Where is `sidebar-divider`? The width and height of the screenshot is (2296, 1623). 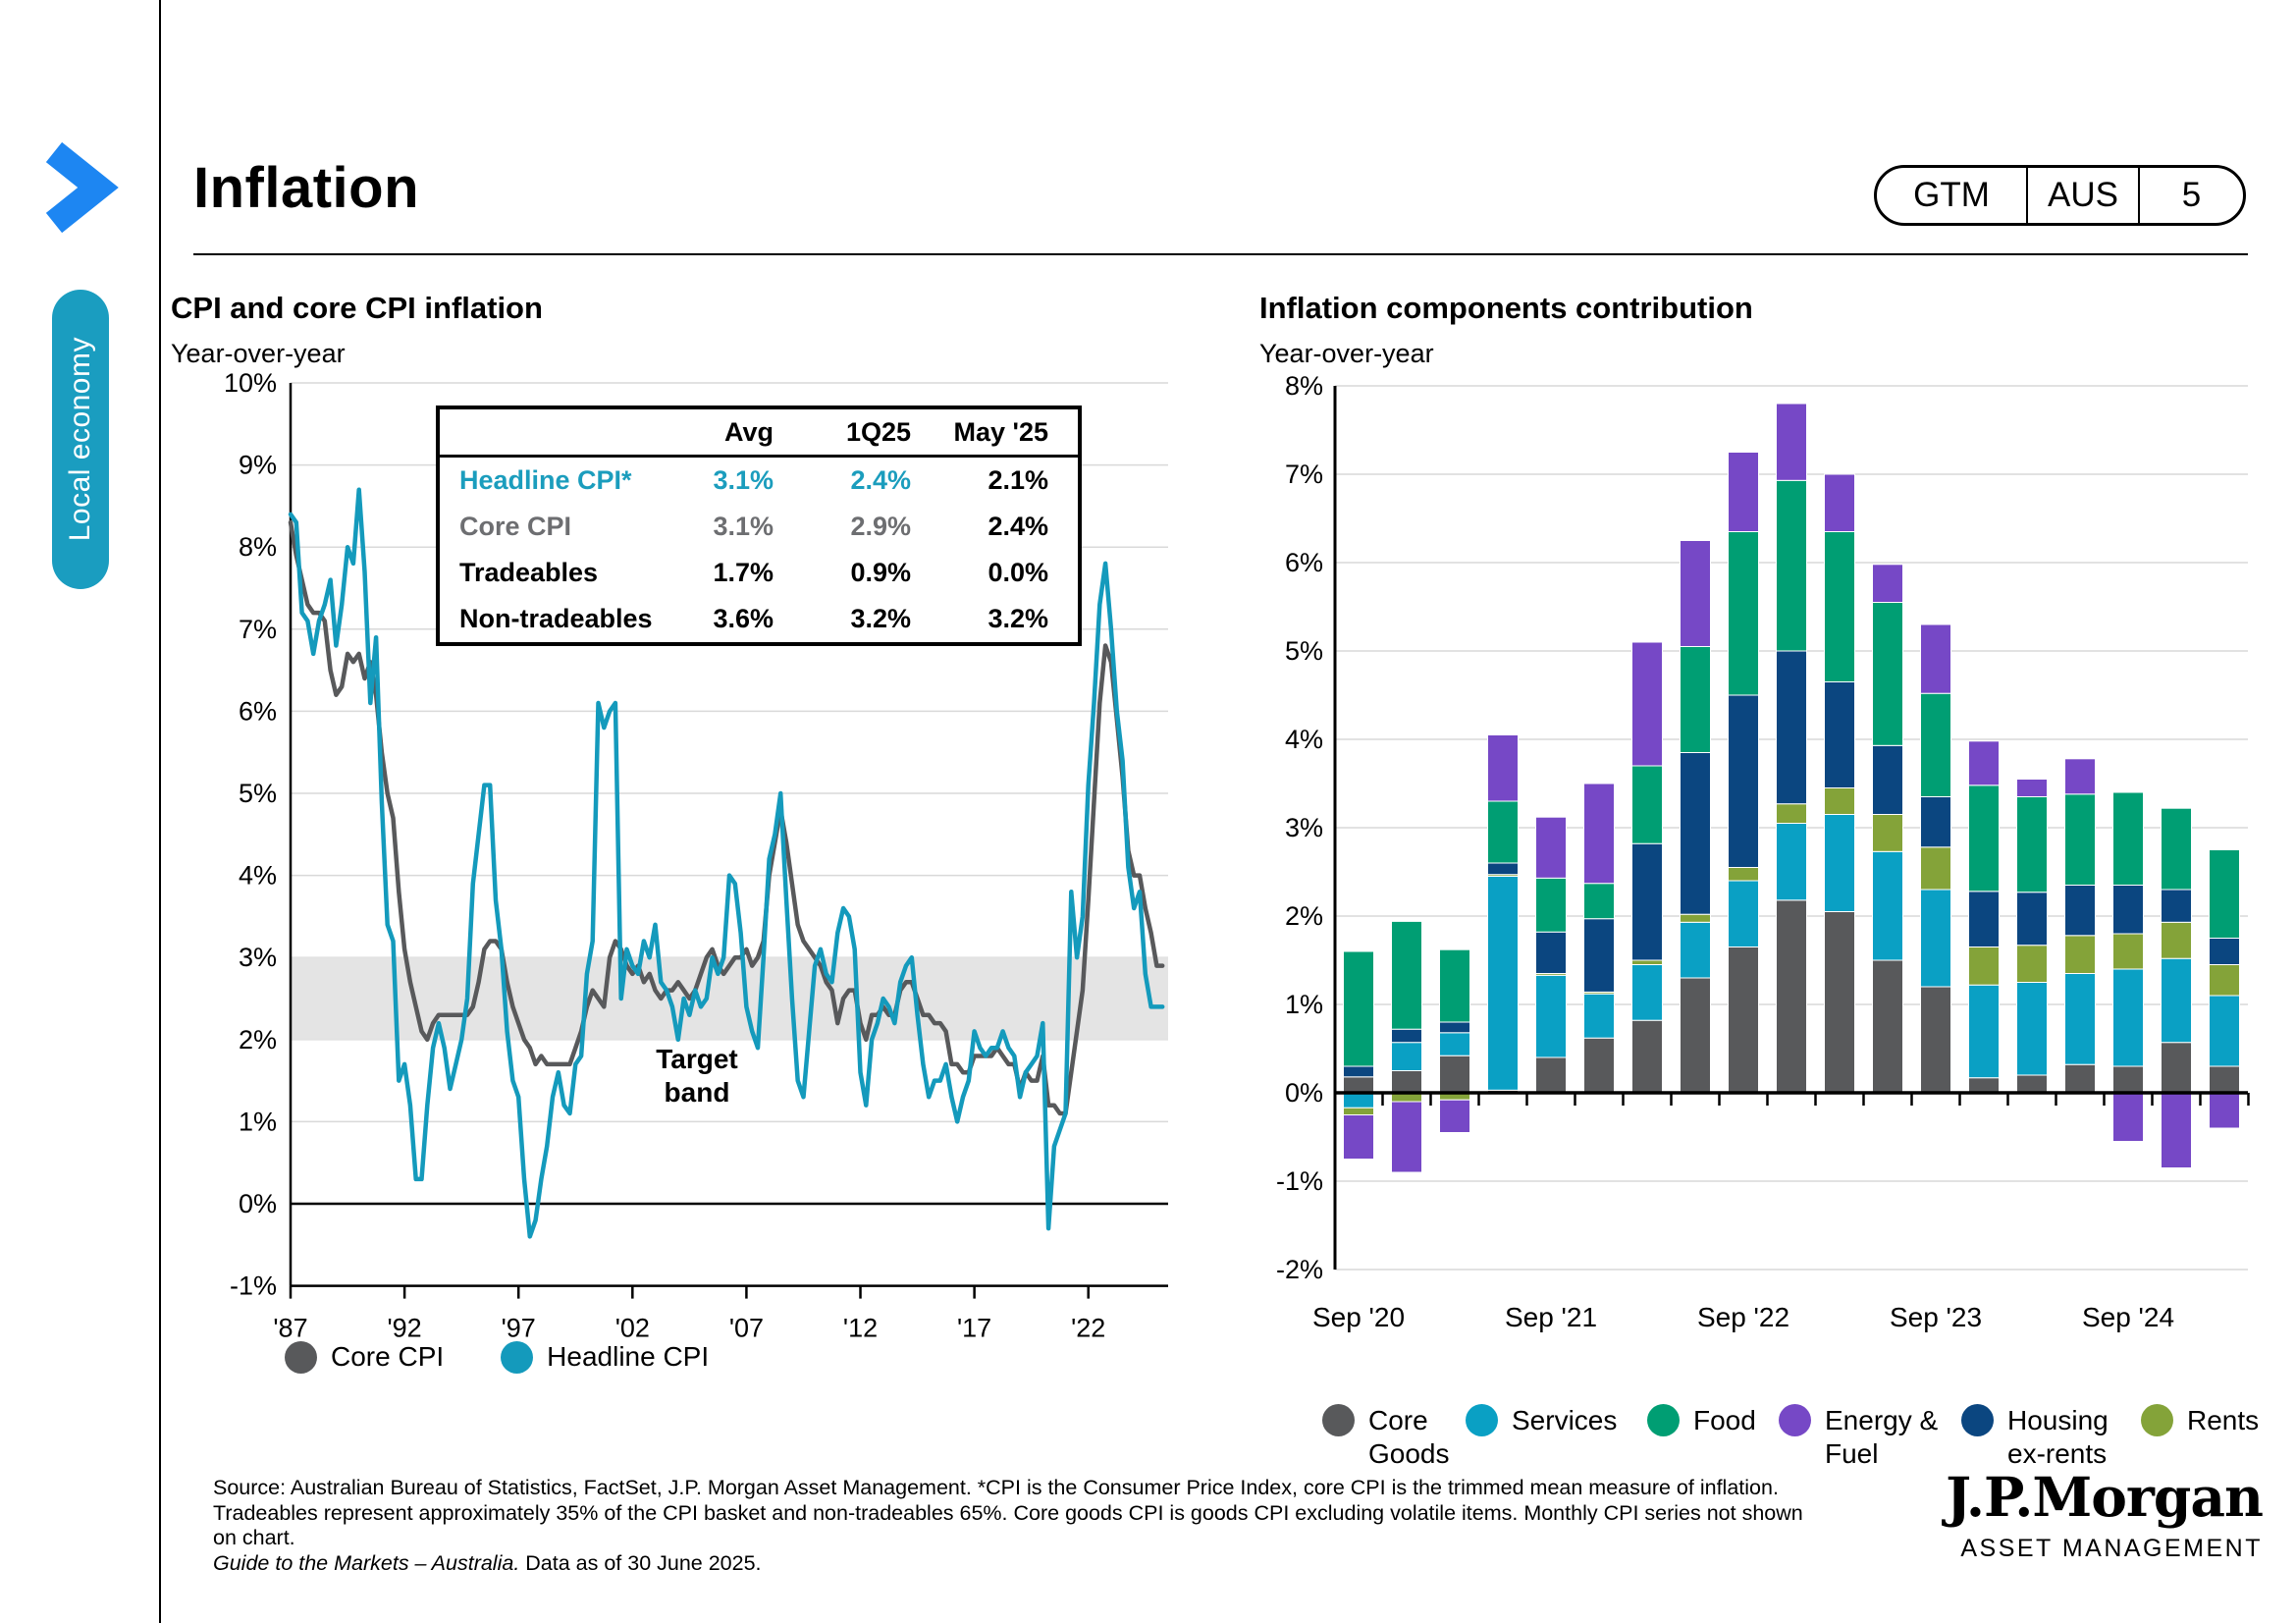 sidebar-divider is located at coordinates (160, 811).